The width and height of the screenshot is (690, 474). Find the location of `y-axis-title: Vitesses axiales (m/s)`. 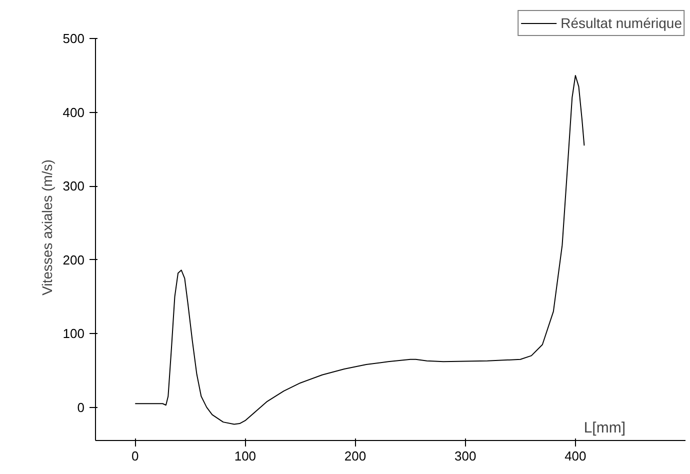

y-axis-title: Vitesses axiales (m/s) is located at coordinates (46, 227).